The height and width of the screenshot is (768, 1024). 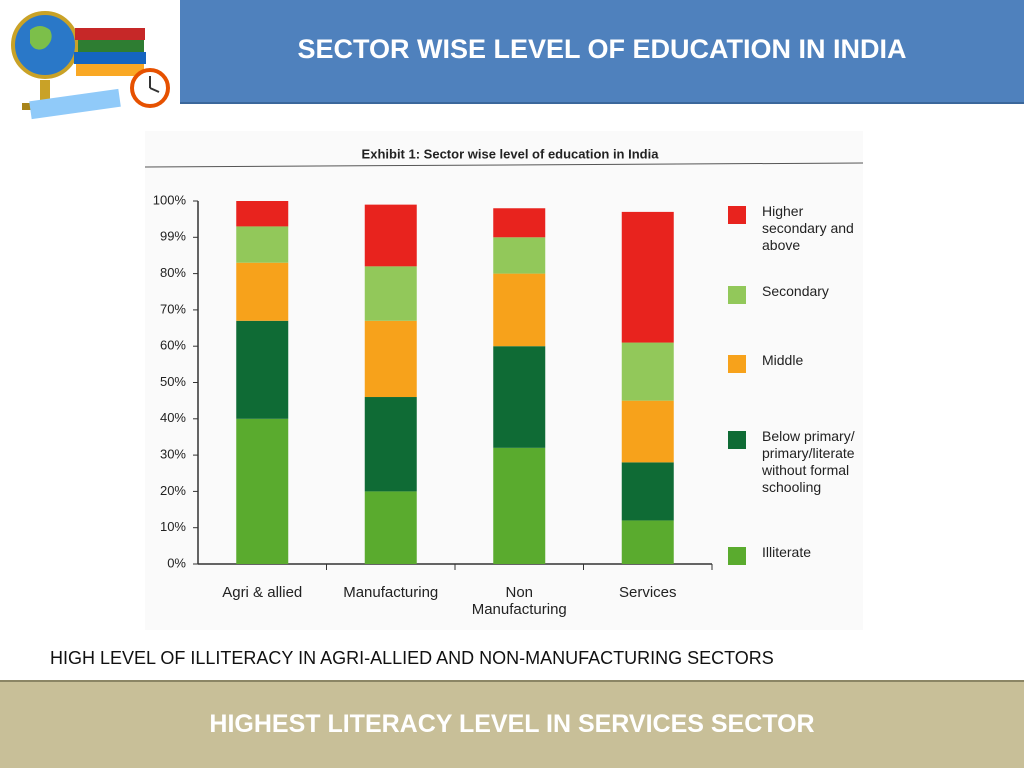 I want to click on legend-label-box: Illiterate, so click(x=787, y=552).